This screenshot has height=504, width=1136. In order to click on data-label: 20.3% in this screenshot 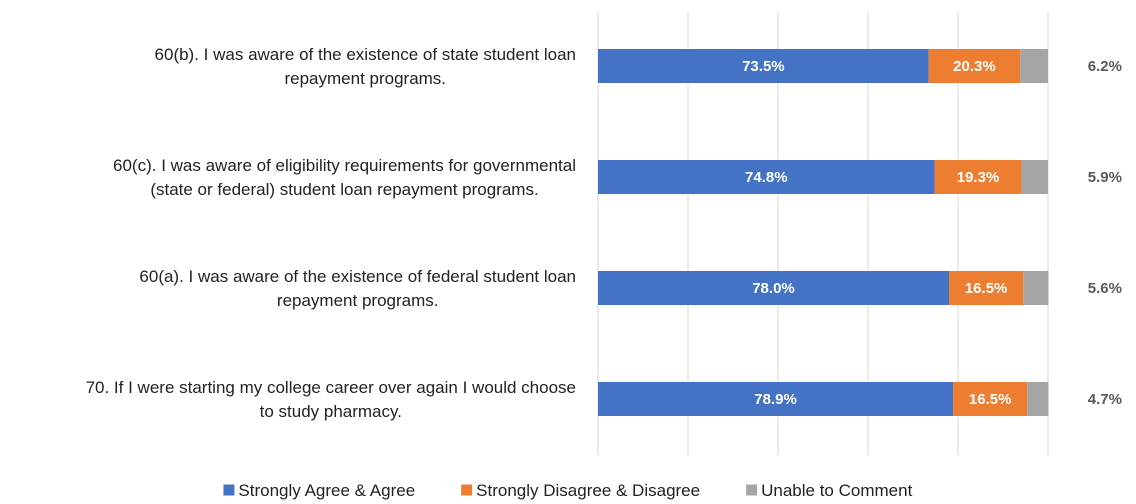, I will do `click(974, 66)`.